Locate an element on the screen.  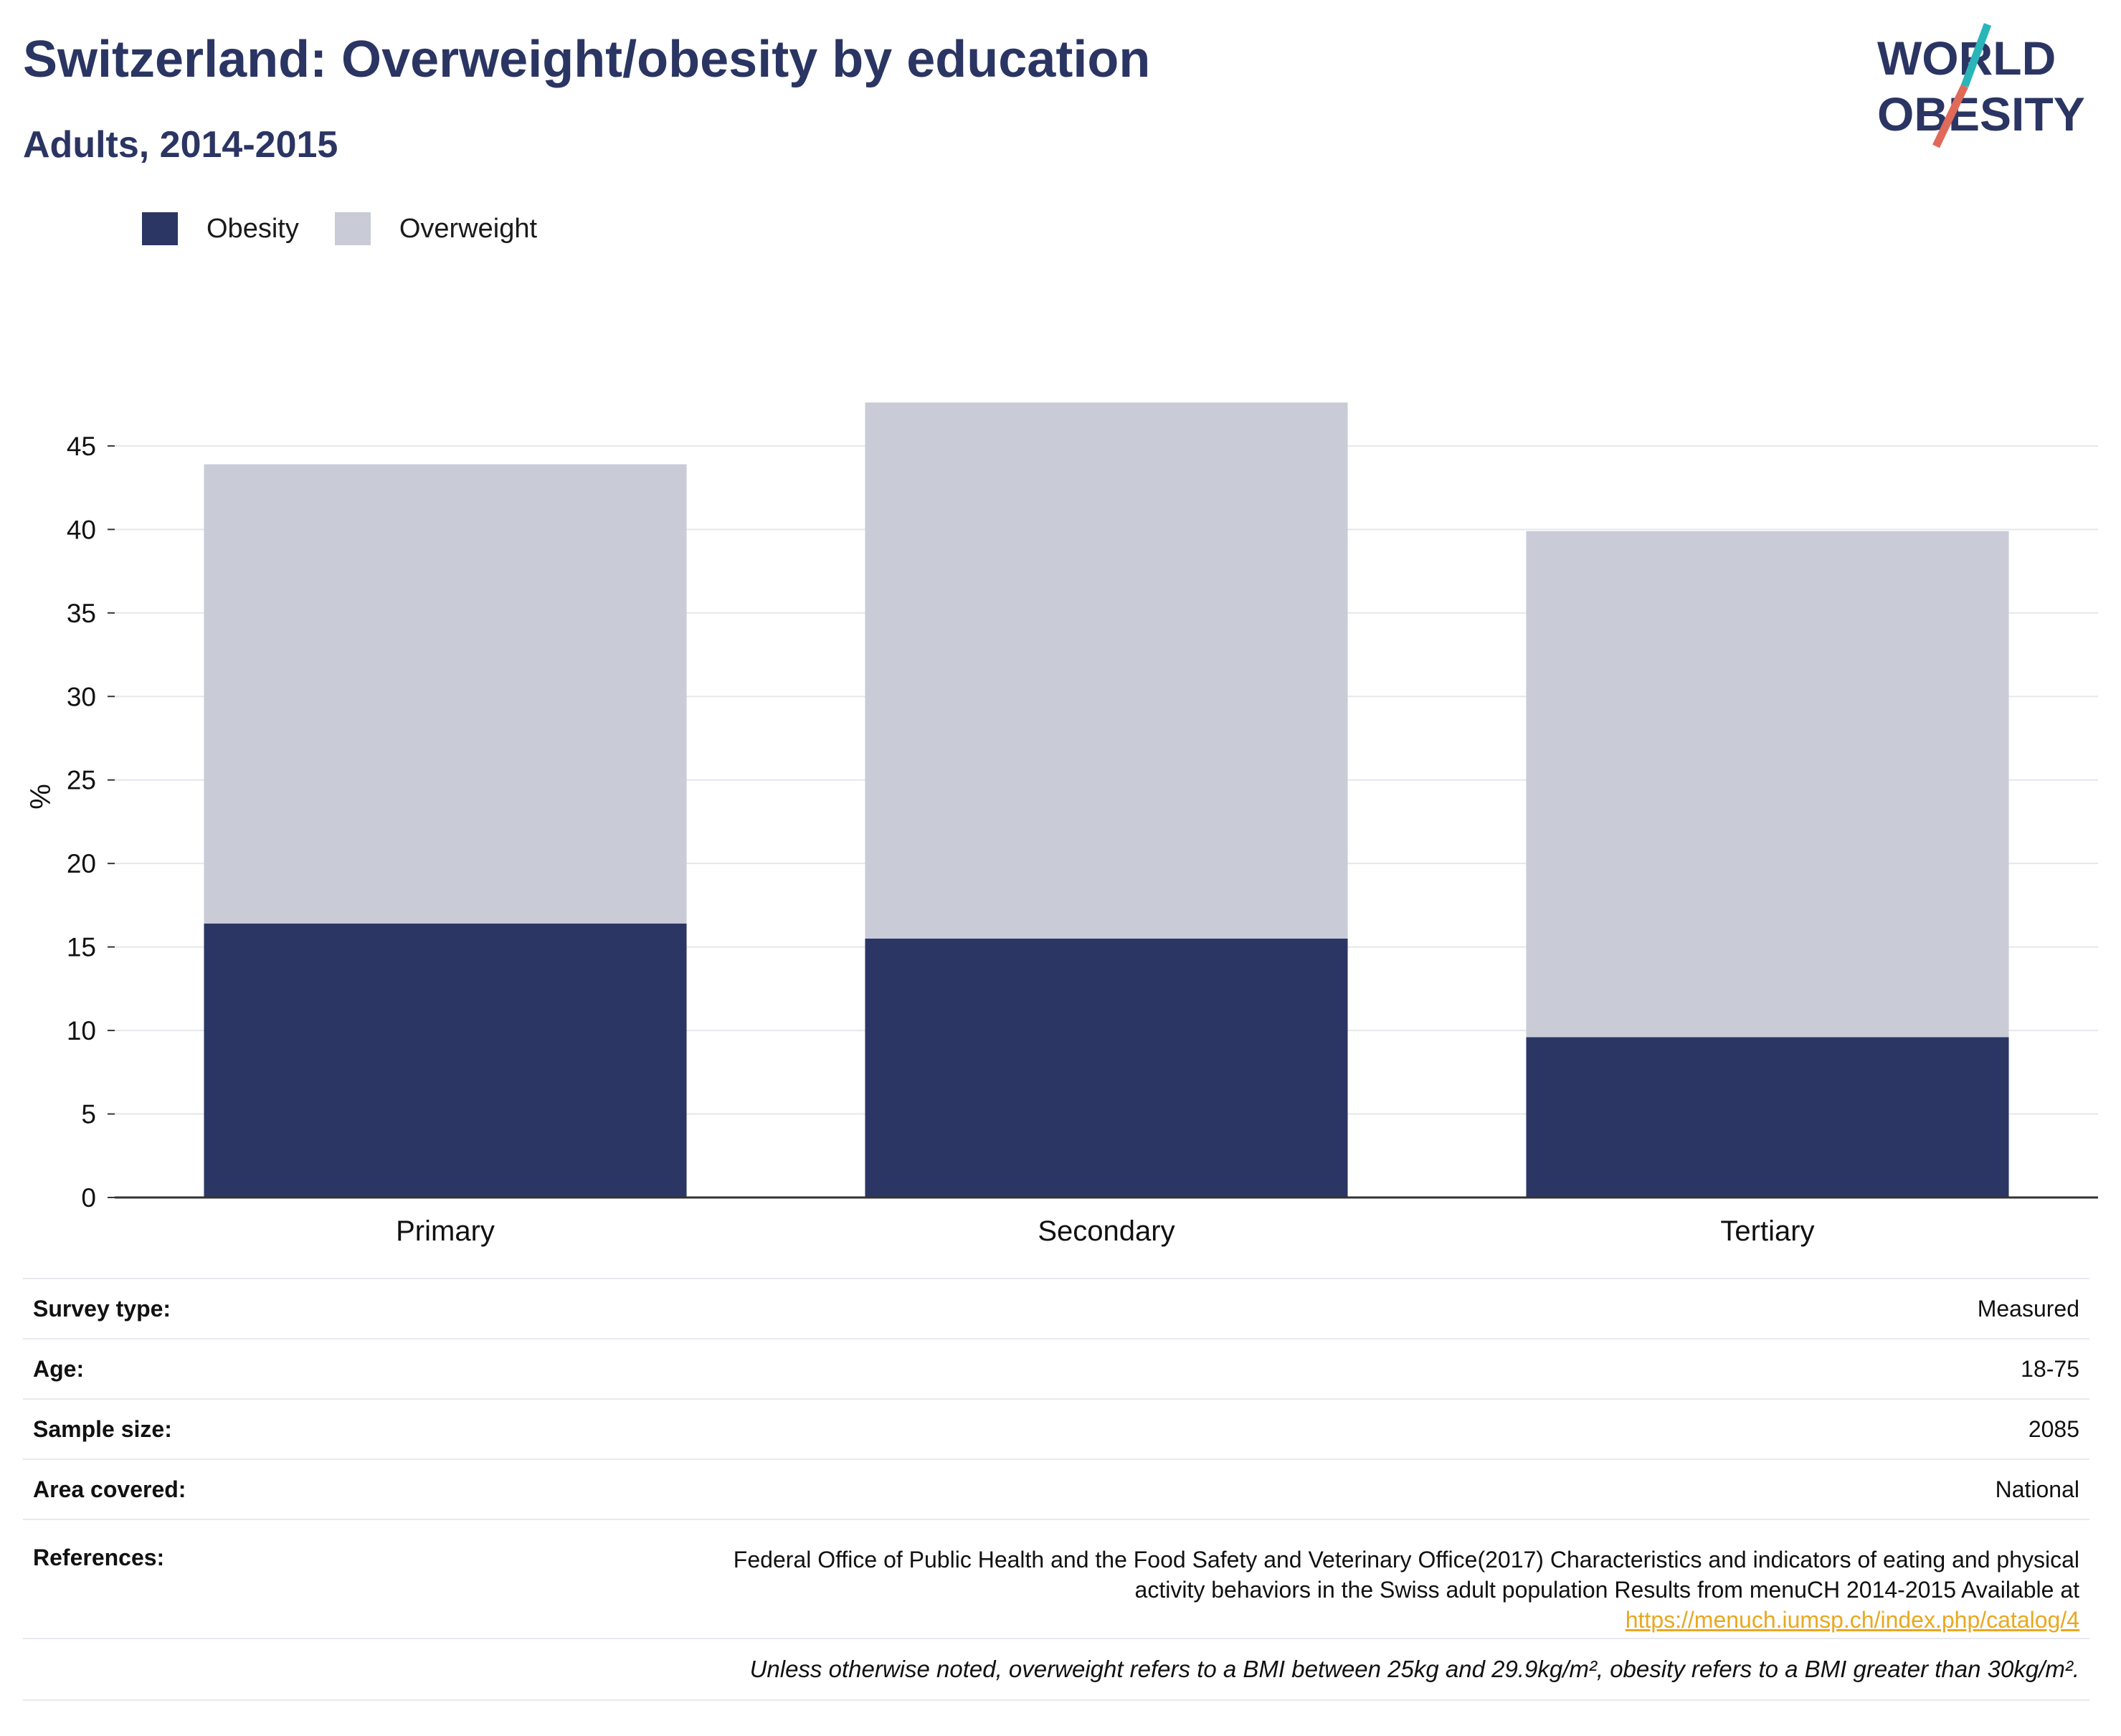
y-tick-label: 35 is located at coordinates (81, 613).